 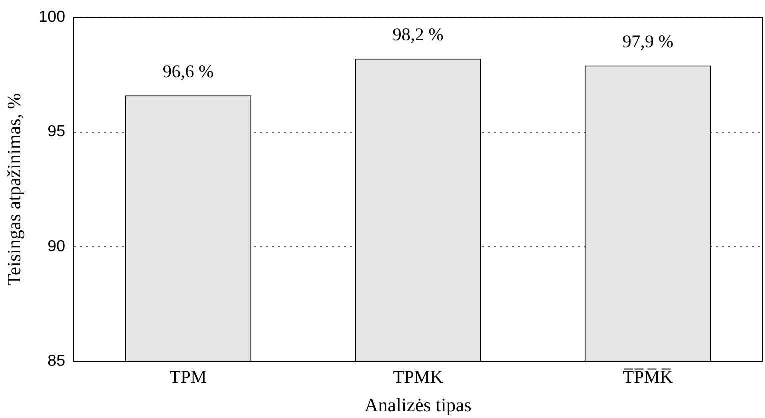 I want to click on data-label: 96,6 %, so click(x=188, y=71).